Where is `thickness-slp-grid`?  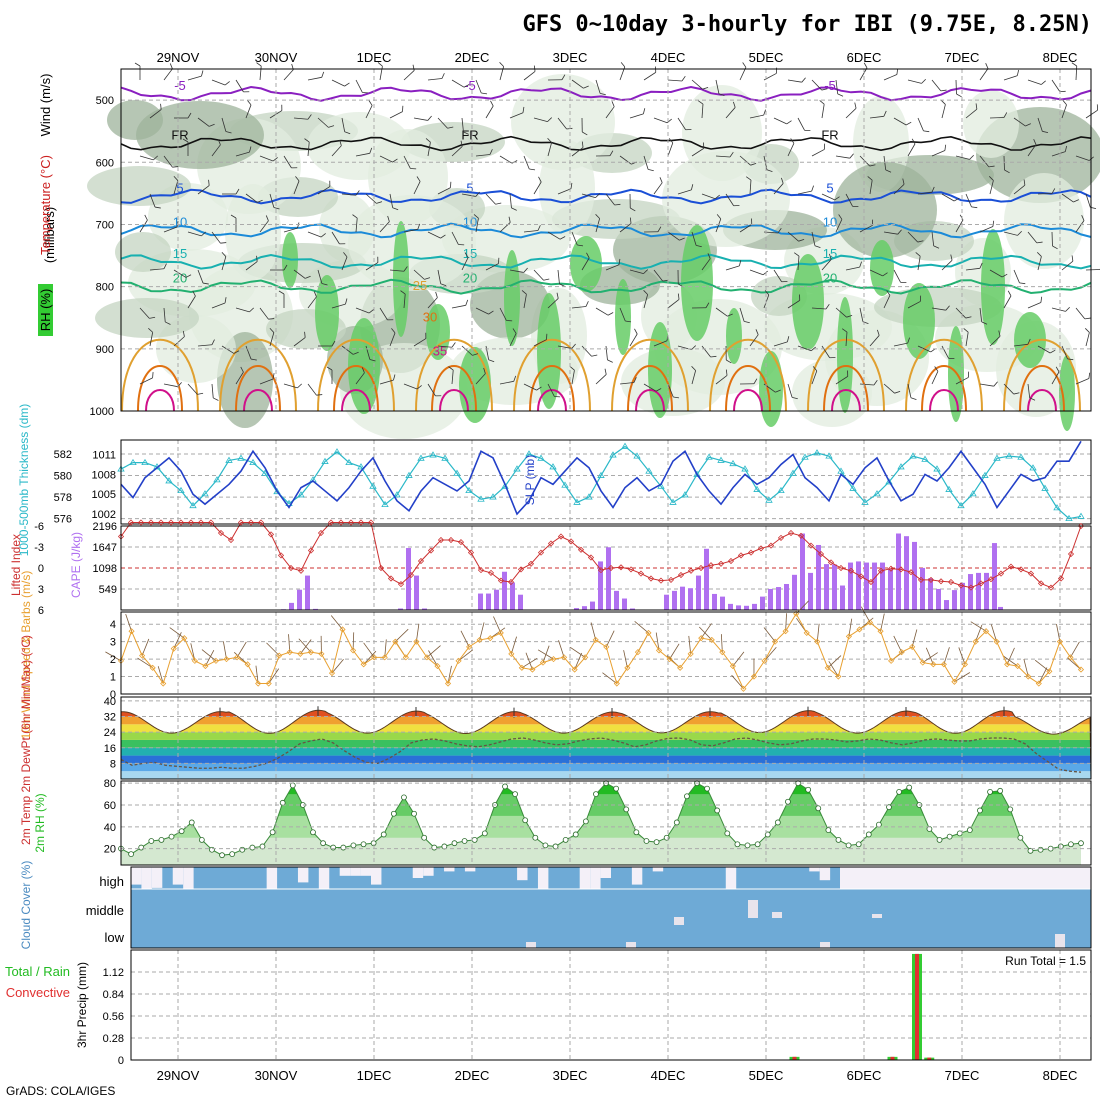 thickness-slp-grid is located at coordinates (606, 482).